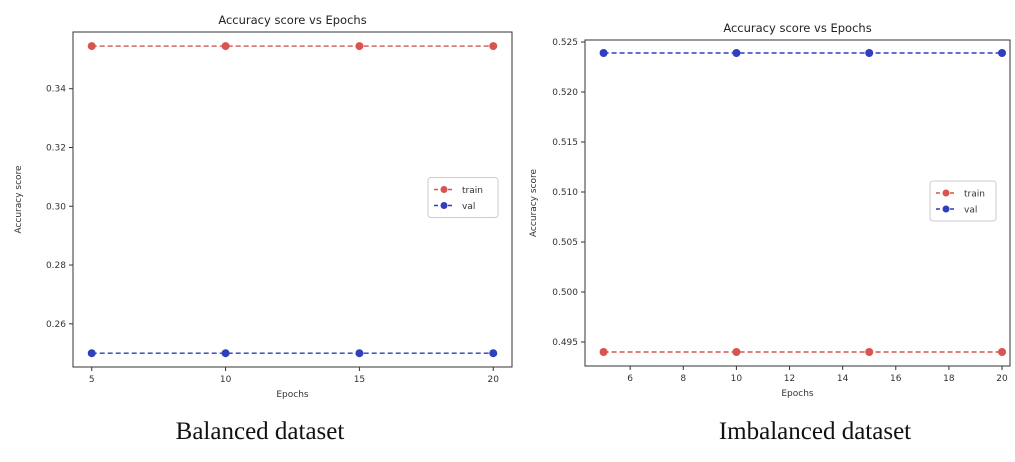  What do you see at coordinates (565, 193) in the screenshot?
I see `y-tick-label: 0.510` at bounding box center [565, 193].